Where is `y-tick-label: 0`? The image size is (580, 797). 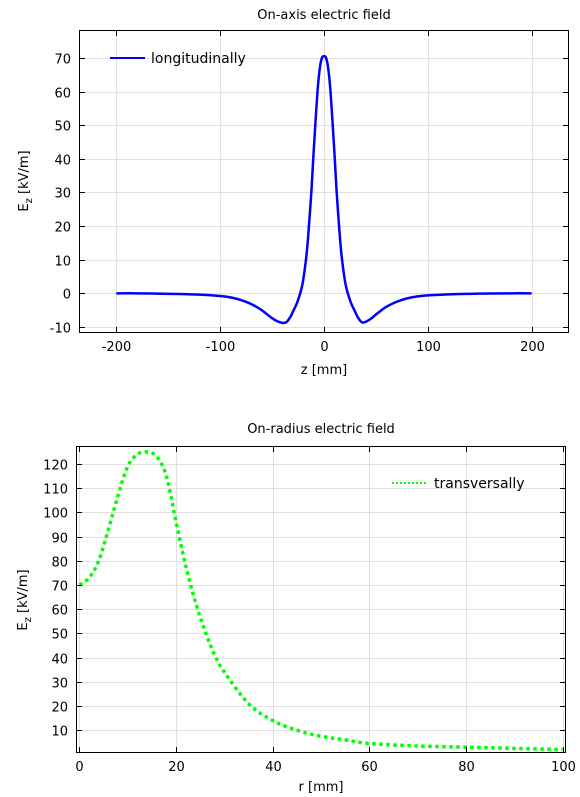 y-tick-label: 0 is located at coordinates (67, 295).